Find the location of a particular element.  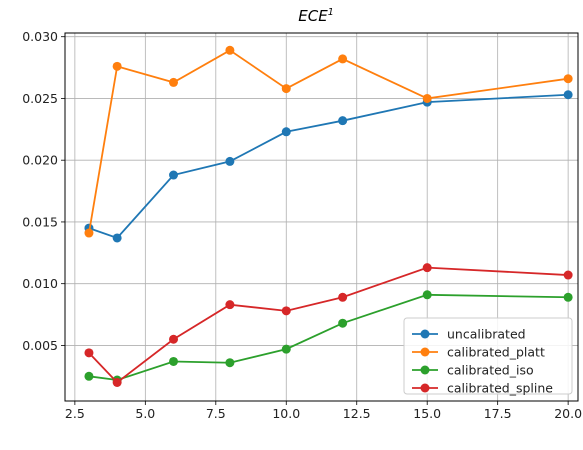

y-tick-label: 0.025 is located at coordinates (40, 98).